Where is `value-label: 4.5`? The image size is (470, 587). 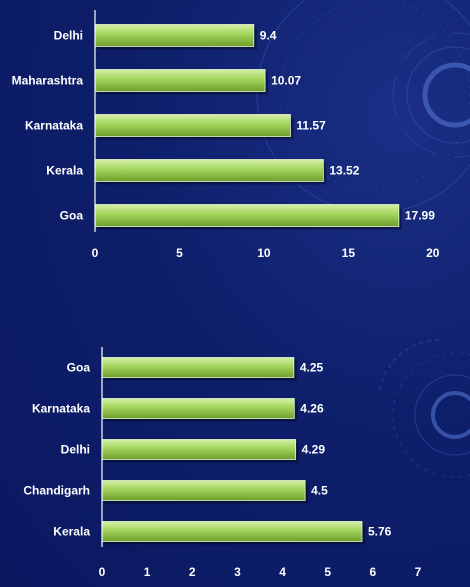 value-label: 4.5 is located at coordinates (319, 491).